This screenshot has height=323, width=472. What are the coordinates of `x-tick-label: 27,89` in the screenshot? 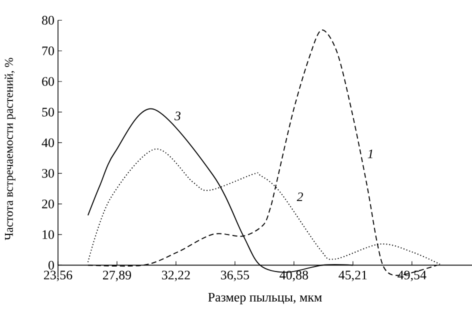 It's located at (117, 276).